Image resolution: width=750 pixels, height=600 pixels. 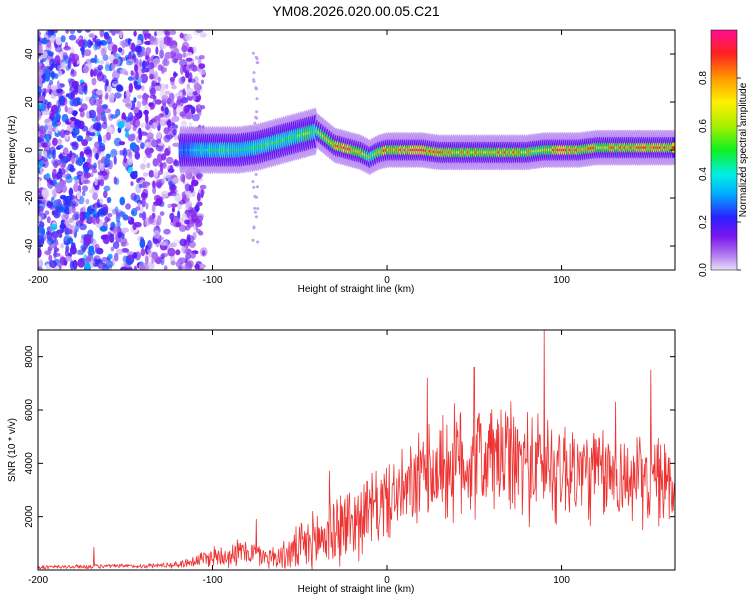 What do you see at coordinates (387, 280) in the screenshot?
I see `x-tick-label: 0` at bounding box center [387, 280].